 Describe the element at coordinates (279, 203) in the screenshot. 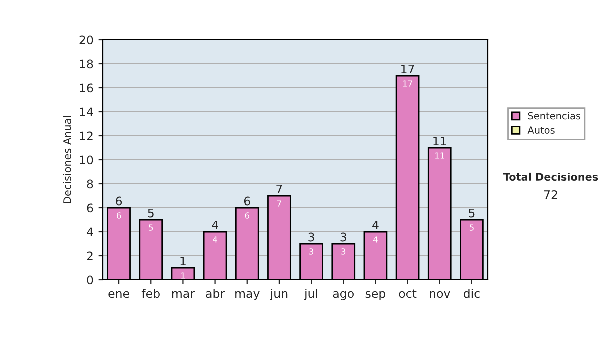

I see `data-label: 7` at that location.